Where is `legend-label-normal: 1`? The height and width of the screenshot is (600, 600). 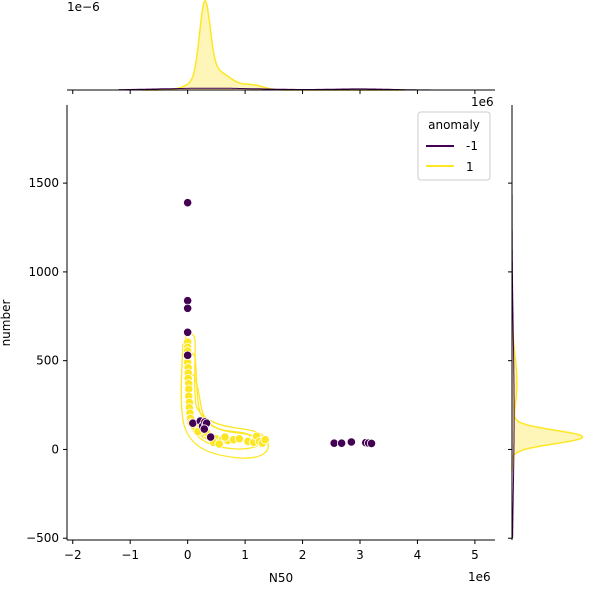
legend-label-normal: 1 is located at coordinates (470, 167).